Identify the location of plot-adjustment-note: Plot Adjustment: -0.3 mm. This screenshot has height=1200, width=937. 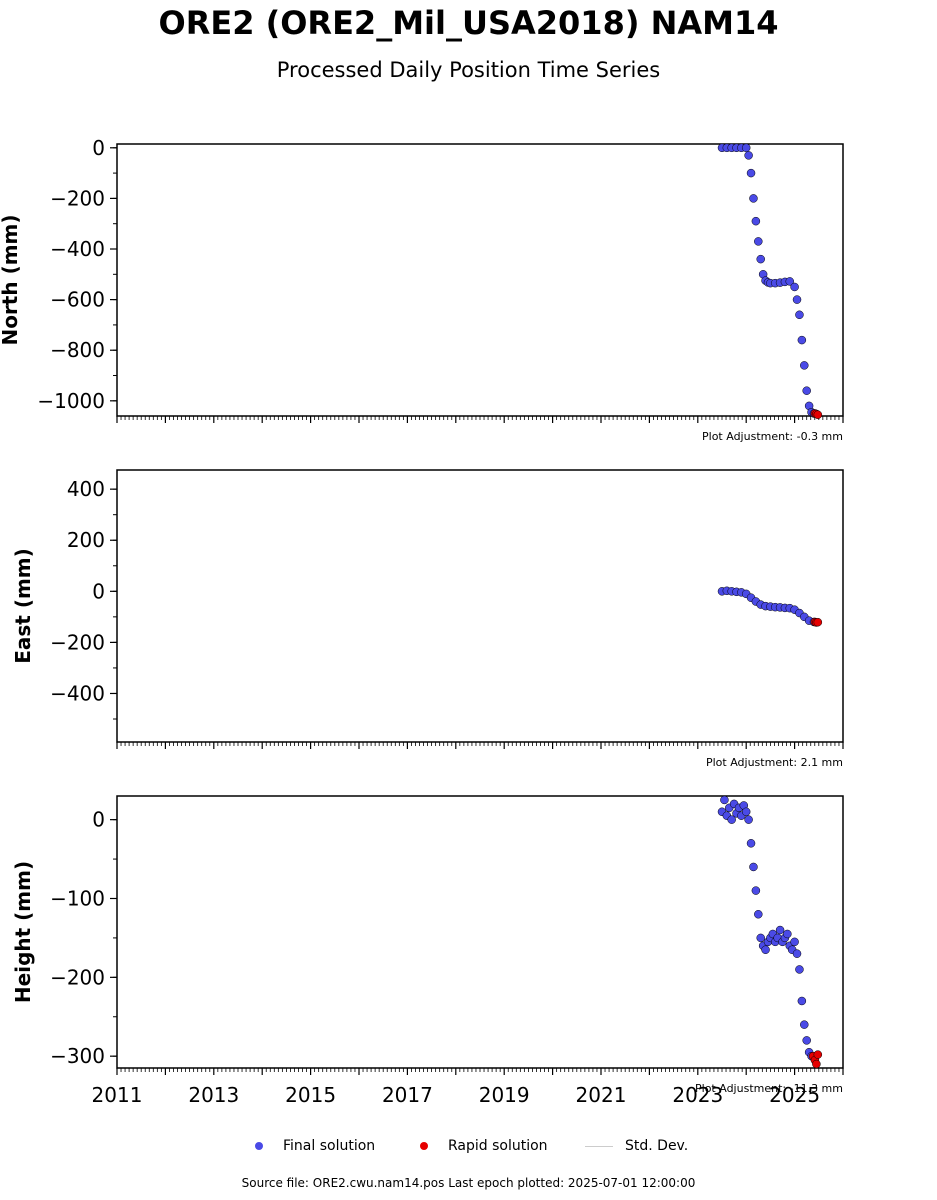
(772, 436).